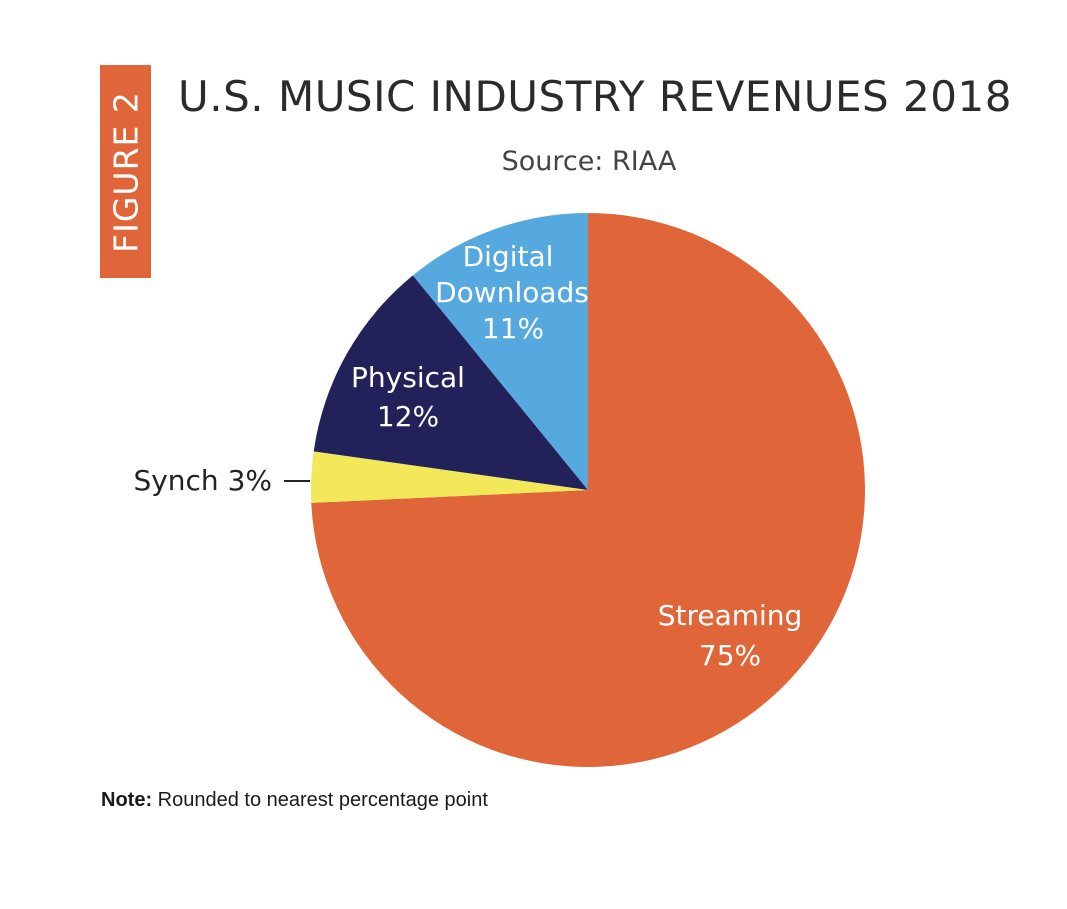 The width and height of the screenshot is (1067, 909). I want to click on chart-subtitle: Source: RIAA, so click(589, 161).